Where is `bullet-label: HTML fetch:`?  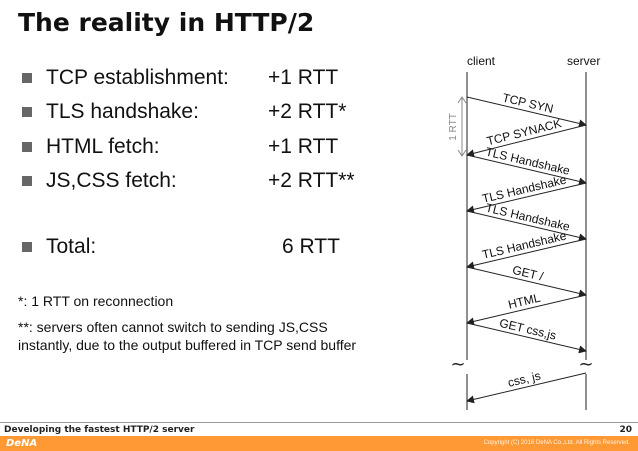 bullet-label: HTML fetch: is located at coordinates (103, 146).